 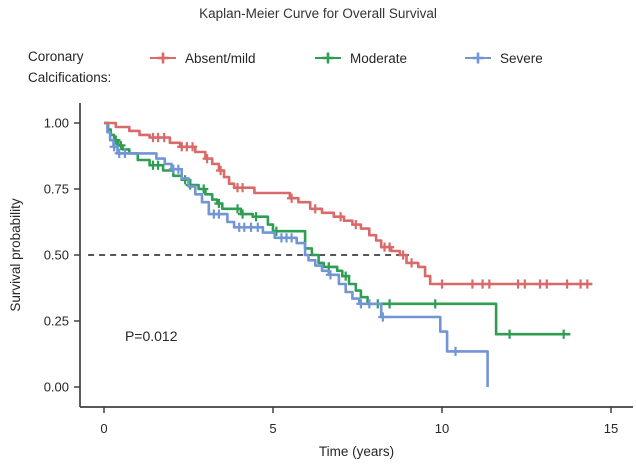 What do you see at coordinates (56, 189) in the screenshot?
I see `y-axis-tick-label: 0.75` at bounding box center [56, 189].